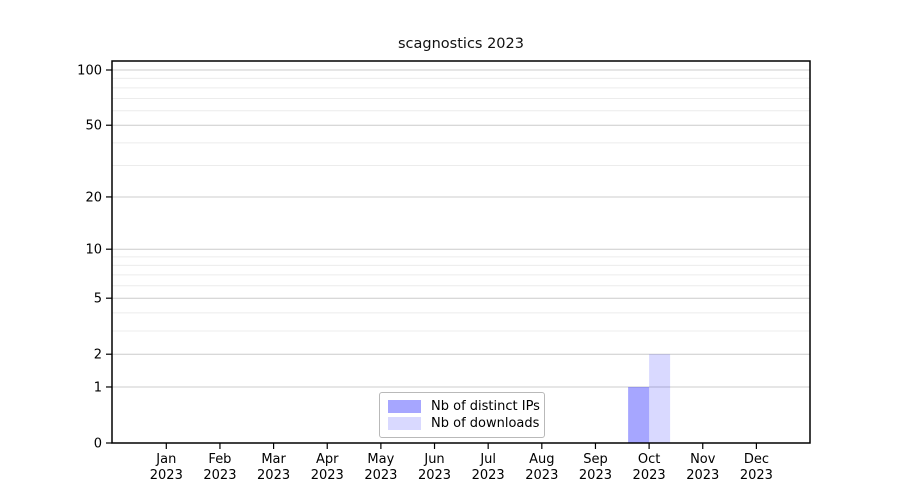 This screenshot has height=500, width=900. Describe the element at coordinates (219, 467) in the screenshot. I see `x-tick-label: Feb 2023` at that location.